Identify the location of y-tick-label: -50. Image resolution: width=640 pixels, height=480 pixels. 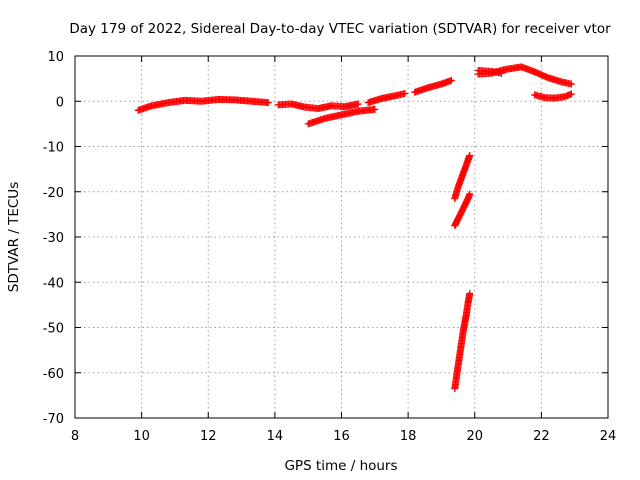
(53, 329).